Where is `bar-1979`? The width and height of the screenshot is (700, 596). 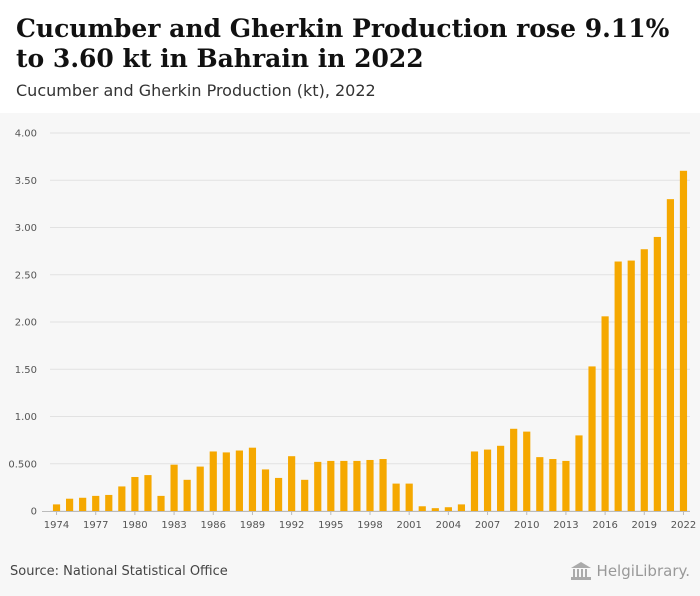
bar-1979 is located at coordinates (122, 498).